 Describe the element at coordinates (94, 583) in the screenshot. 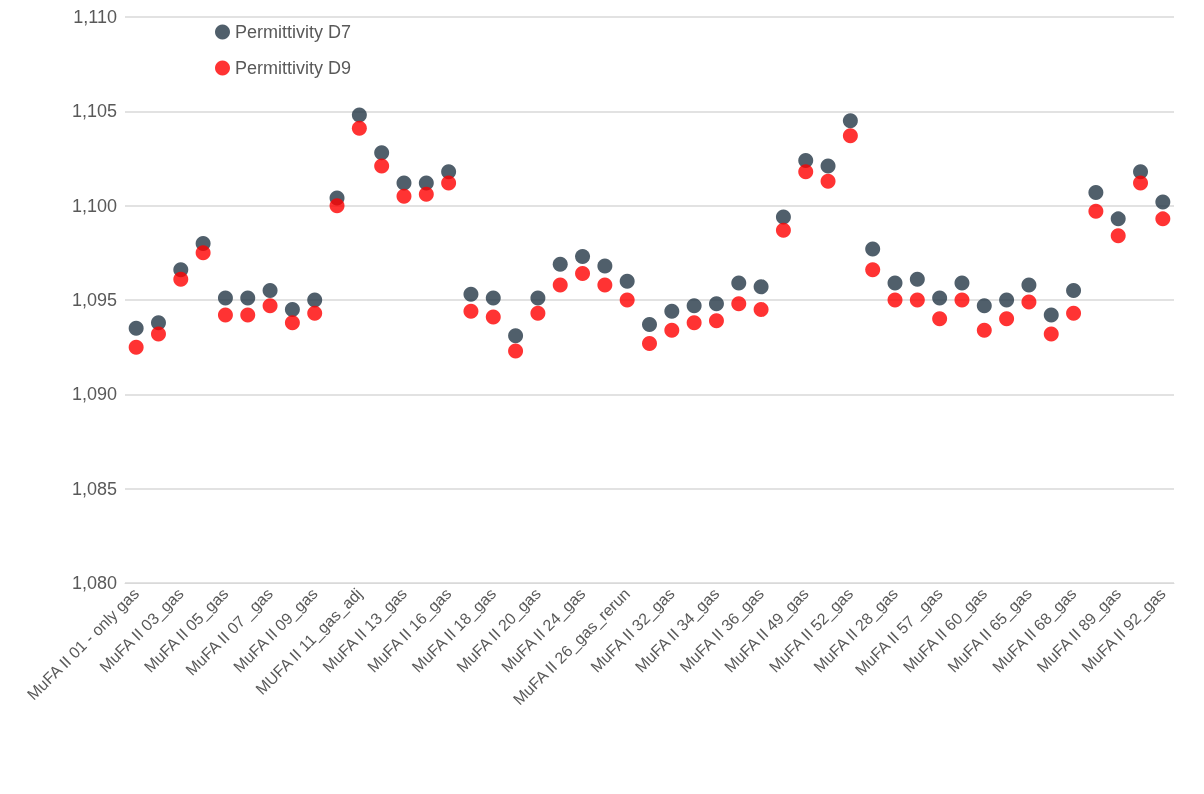

I see `y-tick-label: 1,080` at that location.